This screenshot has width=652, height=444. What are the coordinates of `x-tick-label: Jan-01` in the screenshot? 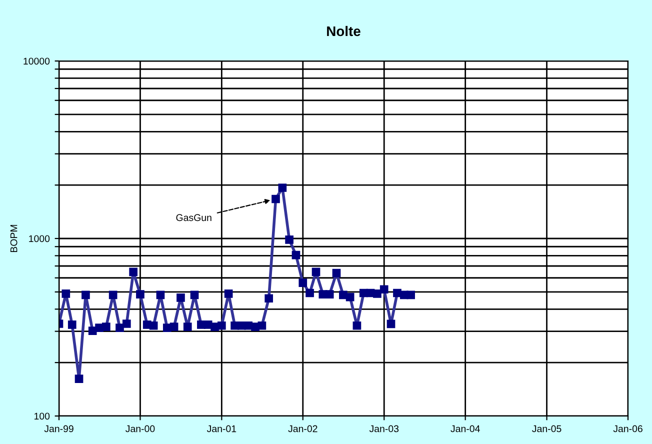 It's located at (221, 428).